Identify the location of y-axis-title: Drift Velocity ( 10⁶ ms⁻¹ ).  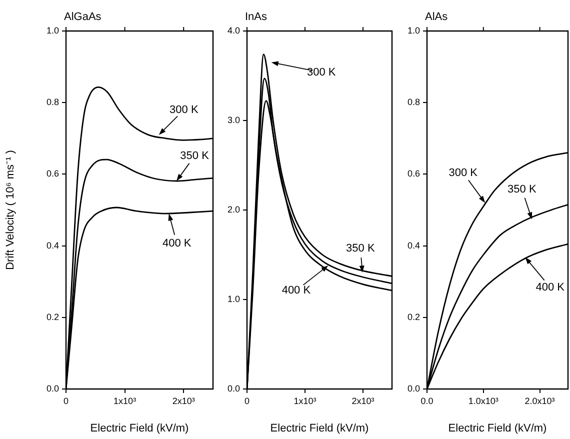
(10, 210).